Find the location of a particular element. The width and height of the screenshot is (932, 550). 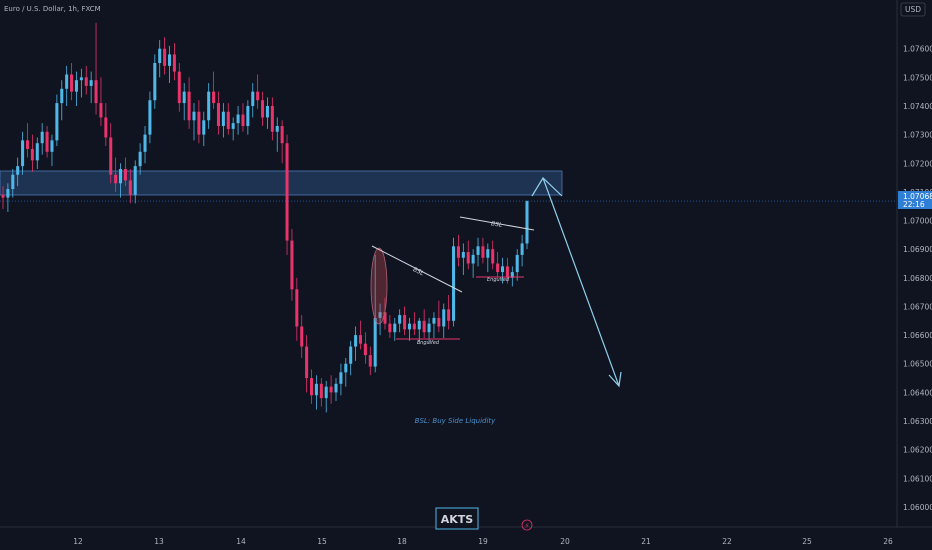

price-tick-label: 1.06200 is located at coordinates (917, 450).